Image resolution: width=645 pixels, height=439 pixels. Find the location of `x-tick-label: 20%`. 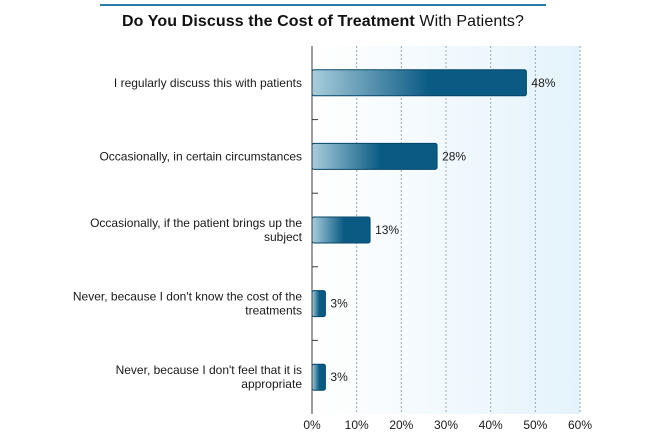

x-tick-label: 20% is located at coordinates (401, 425).